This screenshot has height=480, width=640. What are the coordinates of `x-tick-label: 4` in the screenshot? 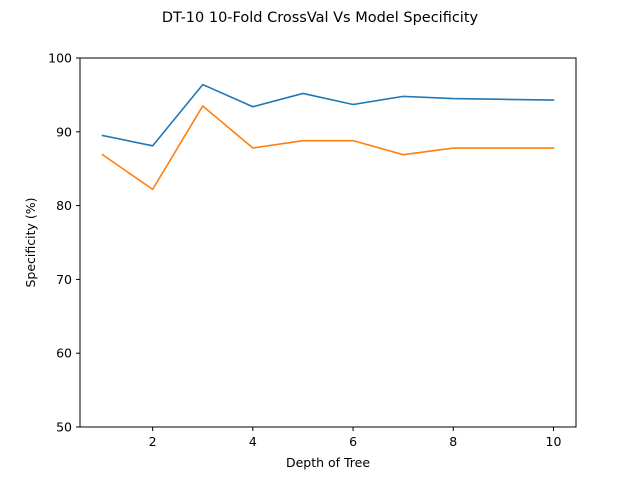 It's located at (253, 441).